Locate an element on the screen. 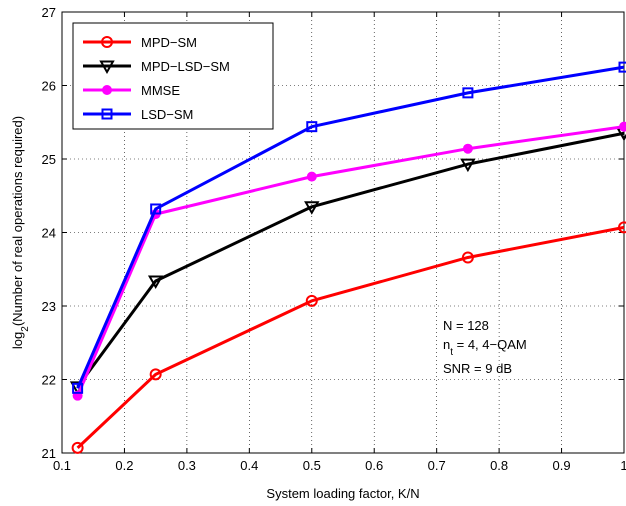 Image resolution: width=626 pixels, height=506 pixels. x-tick-label: 0.2 is located at coordinates (124, 465).